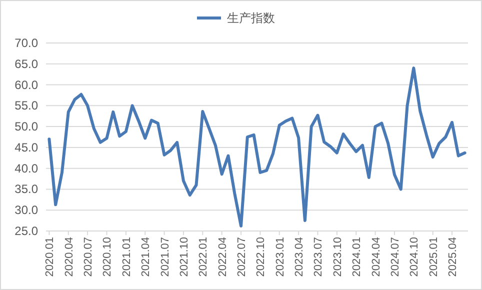 This screenshot has width=482, height=290. What do you see at coordinates (50, 257) in the screenshot?
I see `x-tick-label: 2020.01` at bounding box center [50, 257].